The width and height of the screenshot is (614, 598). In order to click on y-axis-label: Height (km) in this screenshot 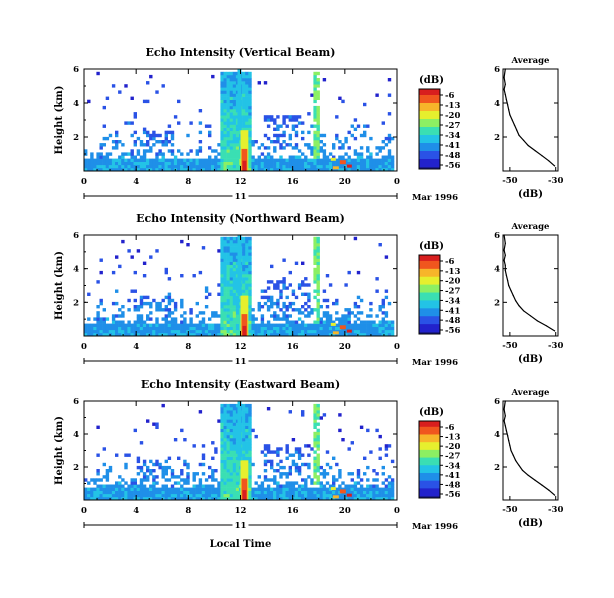, I will do `click(59, 120)`.